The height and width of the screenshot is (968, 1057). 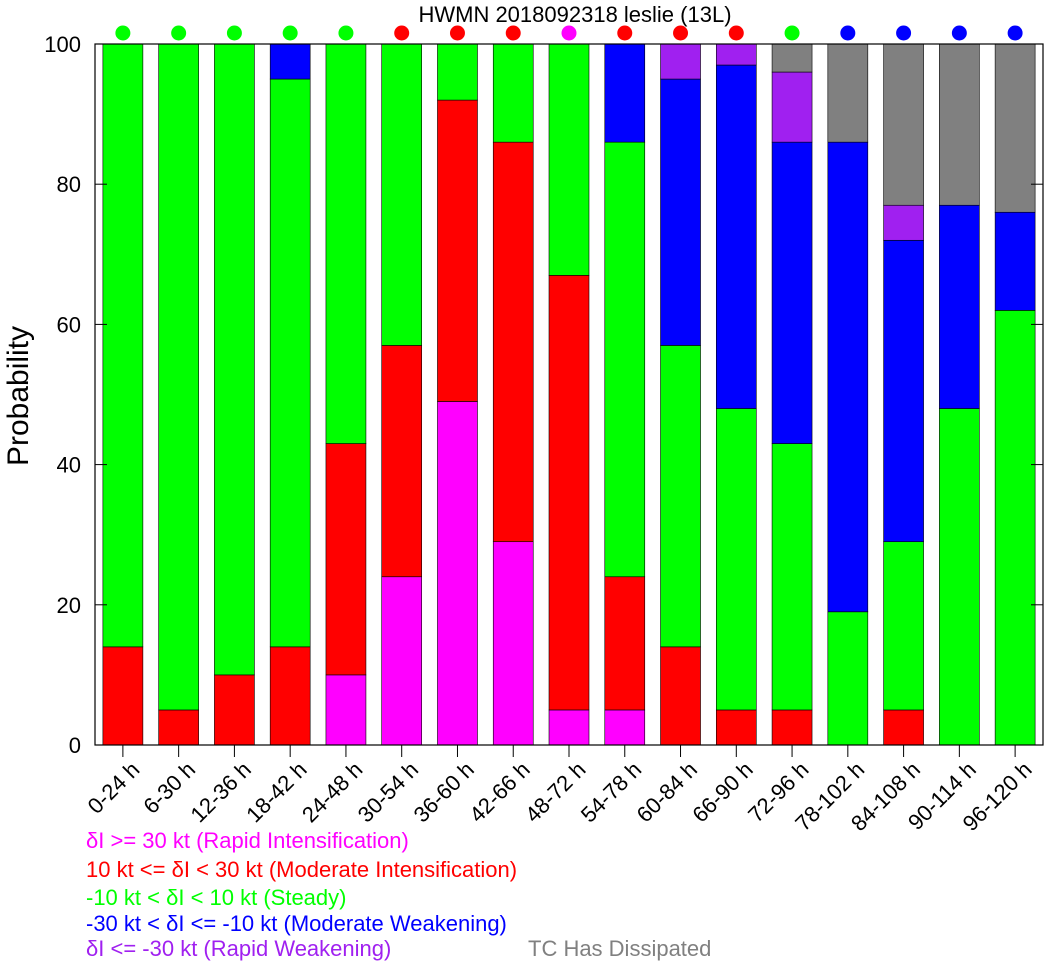 I want to click on legend-item-rapid-intensification: δI >= 30 kt (Rapid Intensification), so click(x=247, y=840).